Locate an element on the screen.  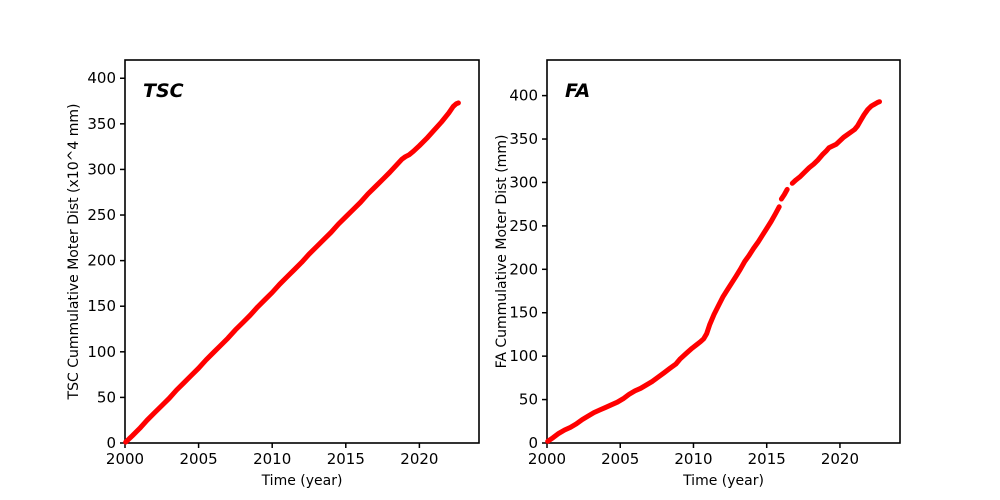
fa-ylabel: FA Cummulative Moter Dist (mm) is located at coordinates (502, 252).